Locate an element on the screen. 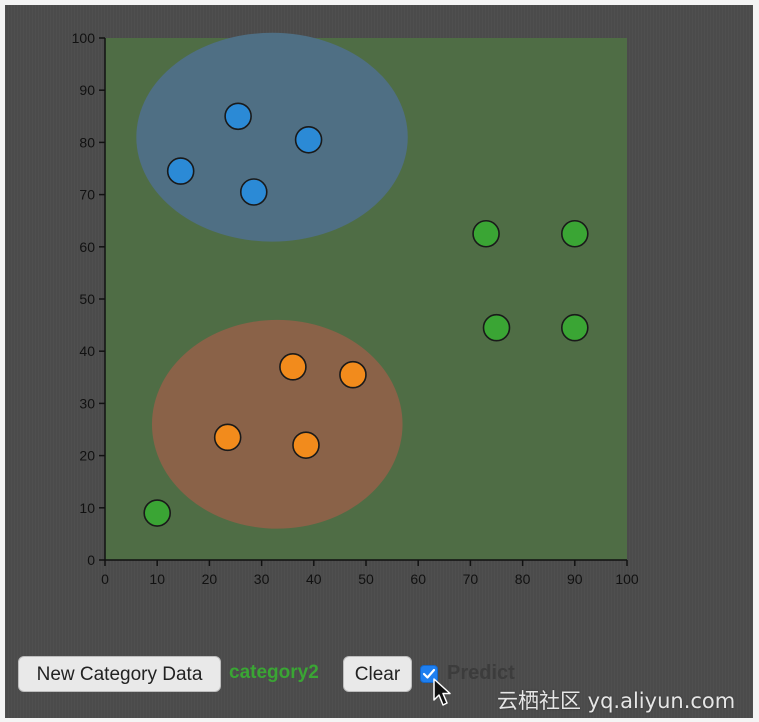  y-tick-label: 20 is located at coordinates (87, 456).